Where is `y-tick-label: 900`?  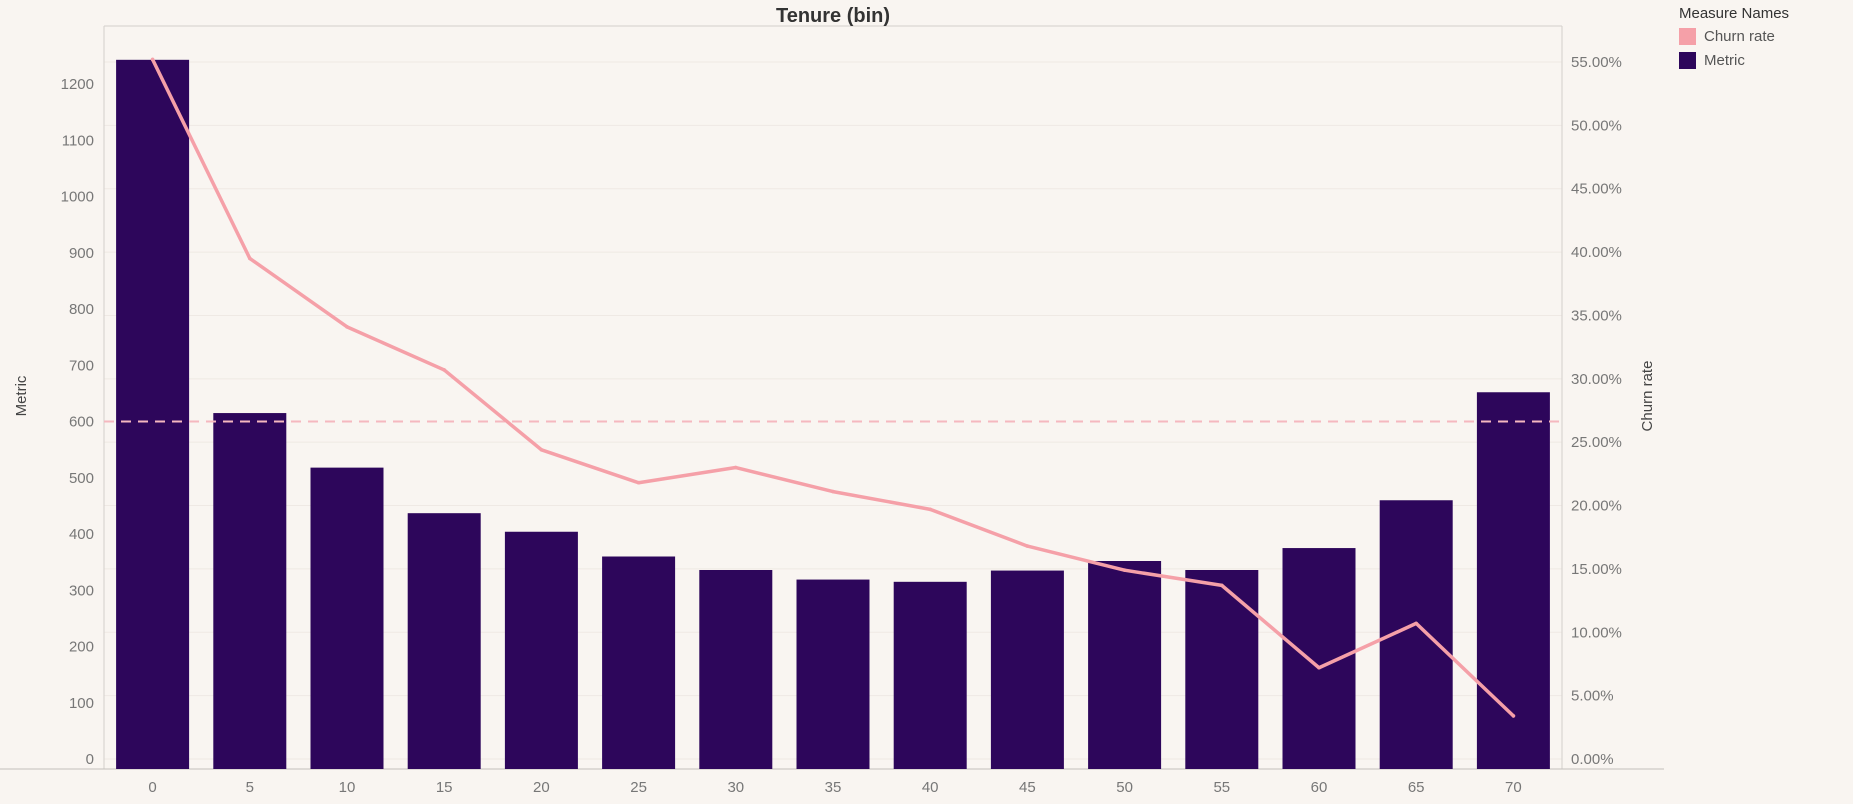 y-tick-label: 900 is located at coordinates (81, 253).